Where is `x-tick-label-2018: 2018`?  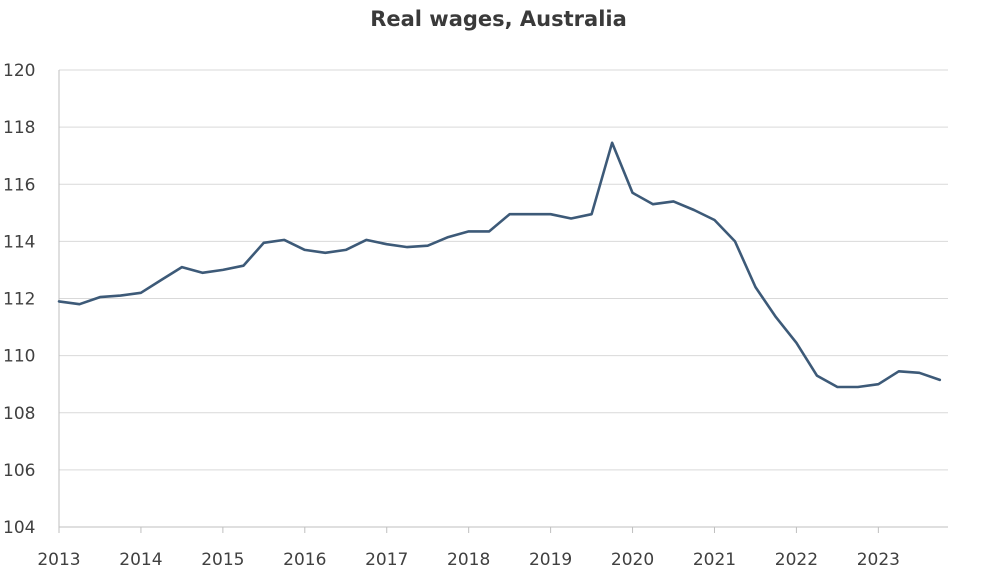
x-tick-label-2018: 2018 is located at coordinates (468, 560).